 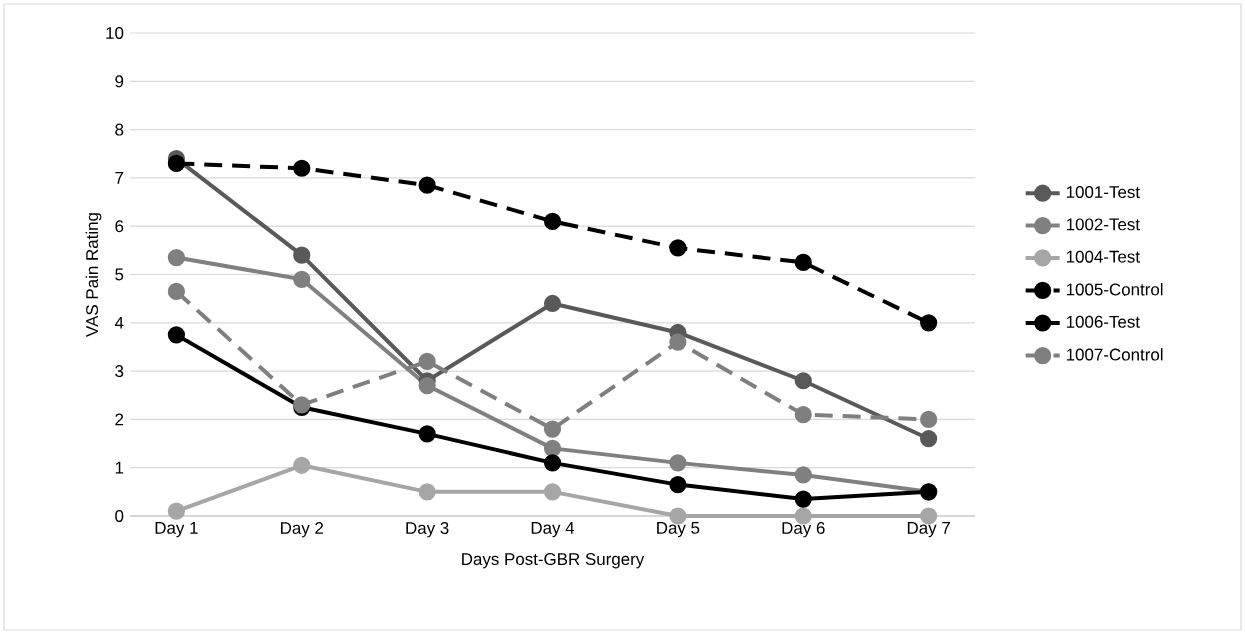 I want to click on y-tick-label: 0, so click(x=119, y=516).